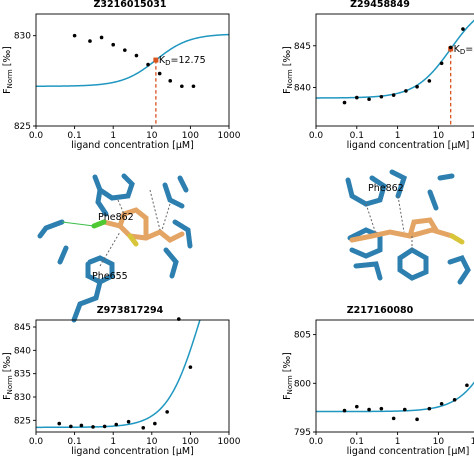 The height and width of the screenshot is (474, 474). Describe the element at coordinates (288, 376) in the screenshot. I see `y-axis-label: FNorm [‰]` at that location.